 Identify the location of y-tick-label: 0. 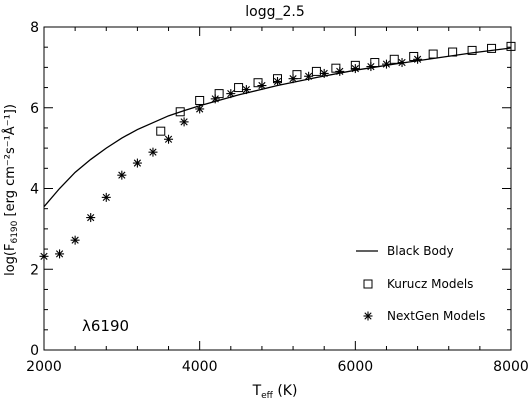
(34, 351).